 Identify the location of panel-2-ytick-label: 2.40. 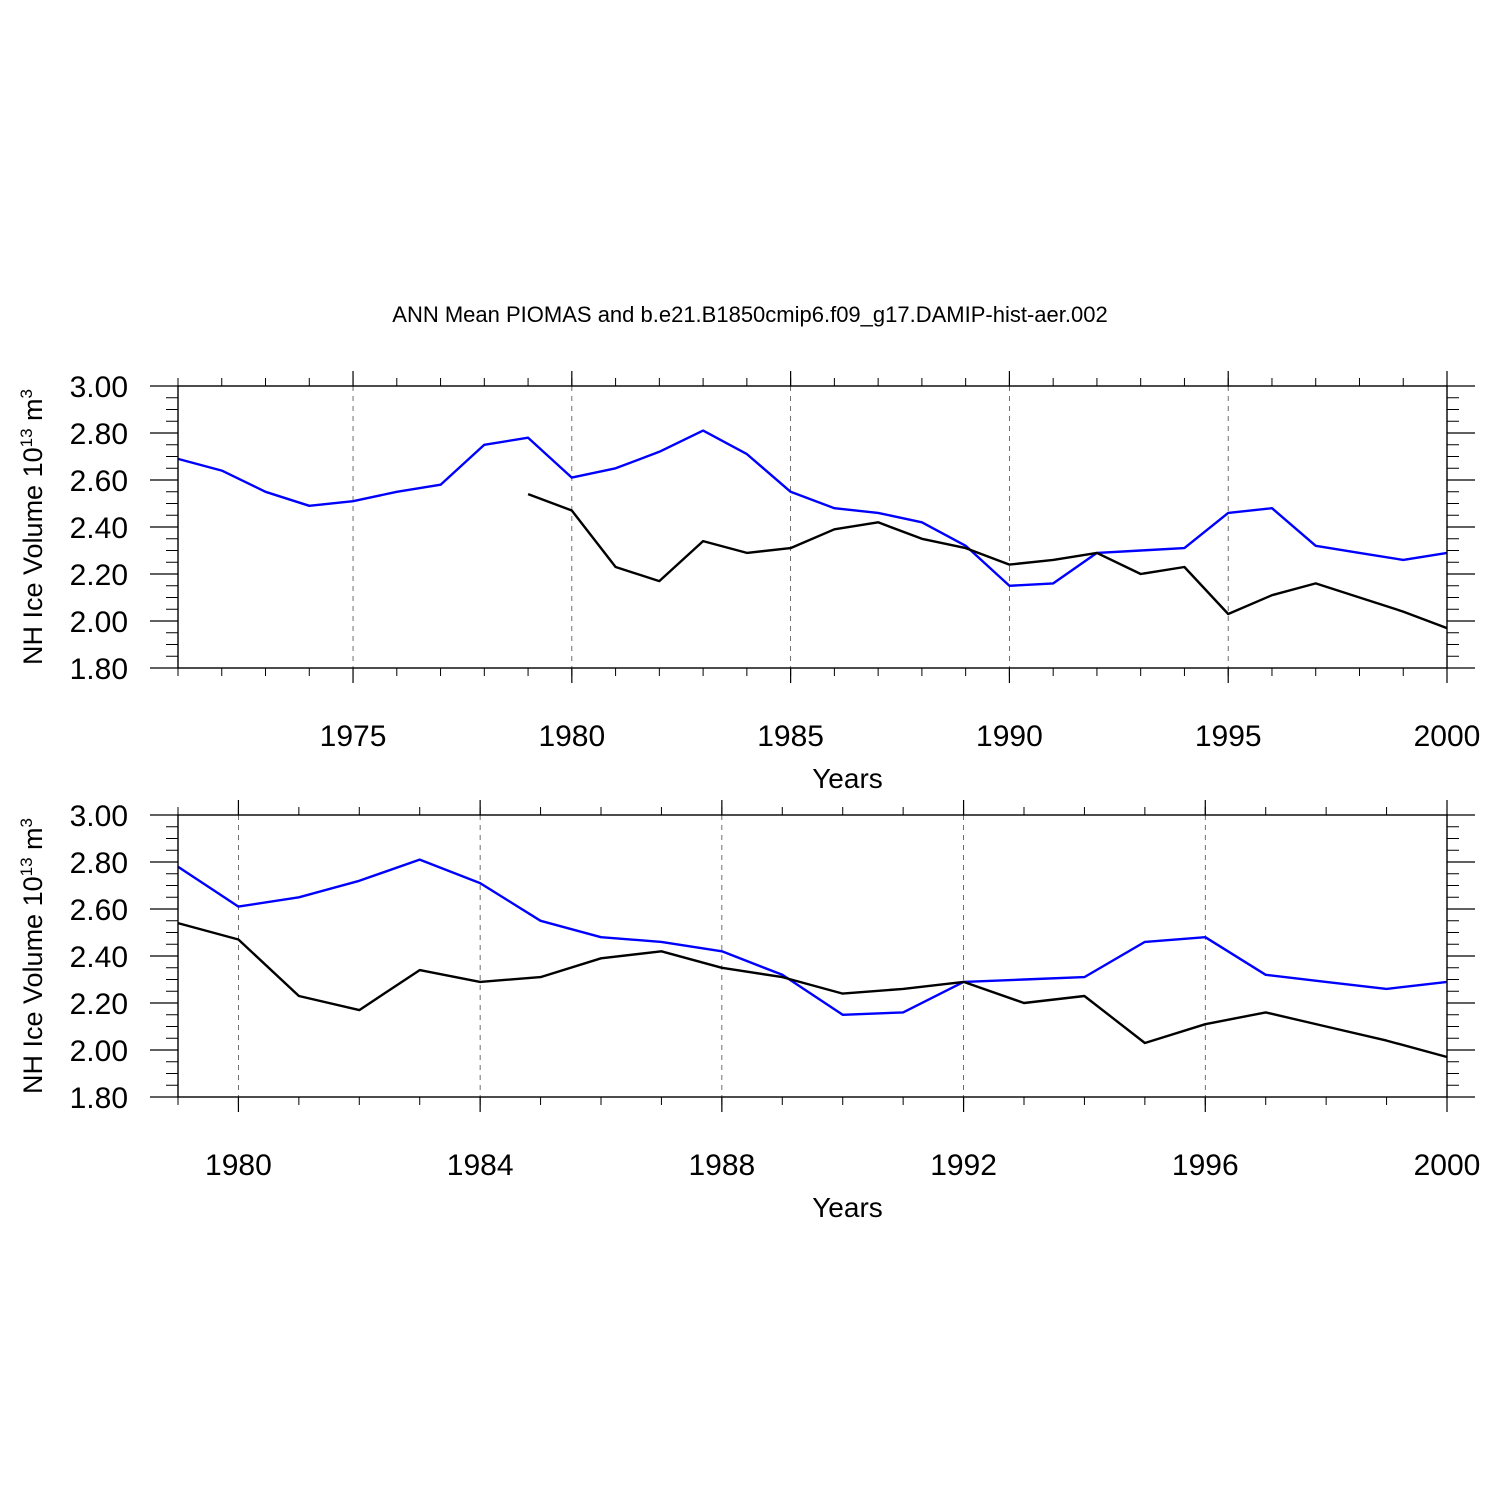
(99, 957).